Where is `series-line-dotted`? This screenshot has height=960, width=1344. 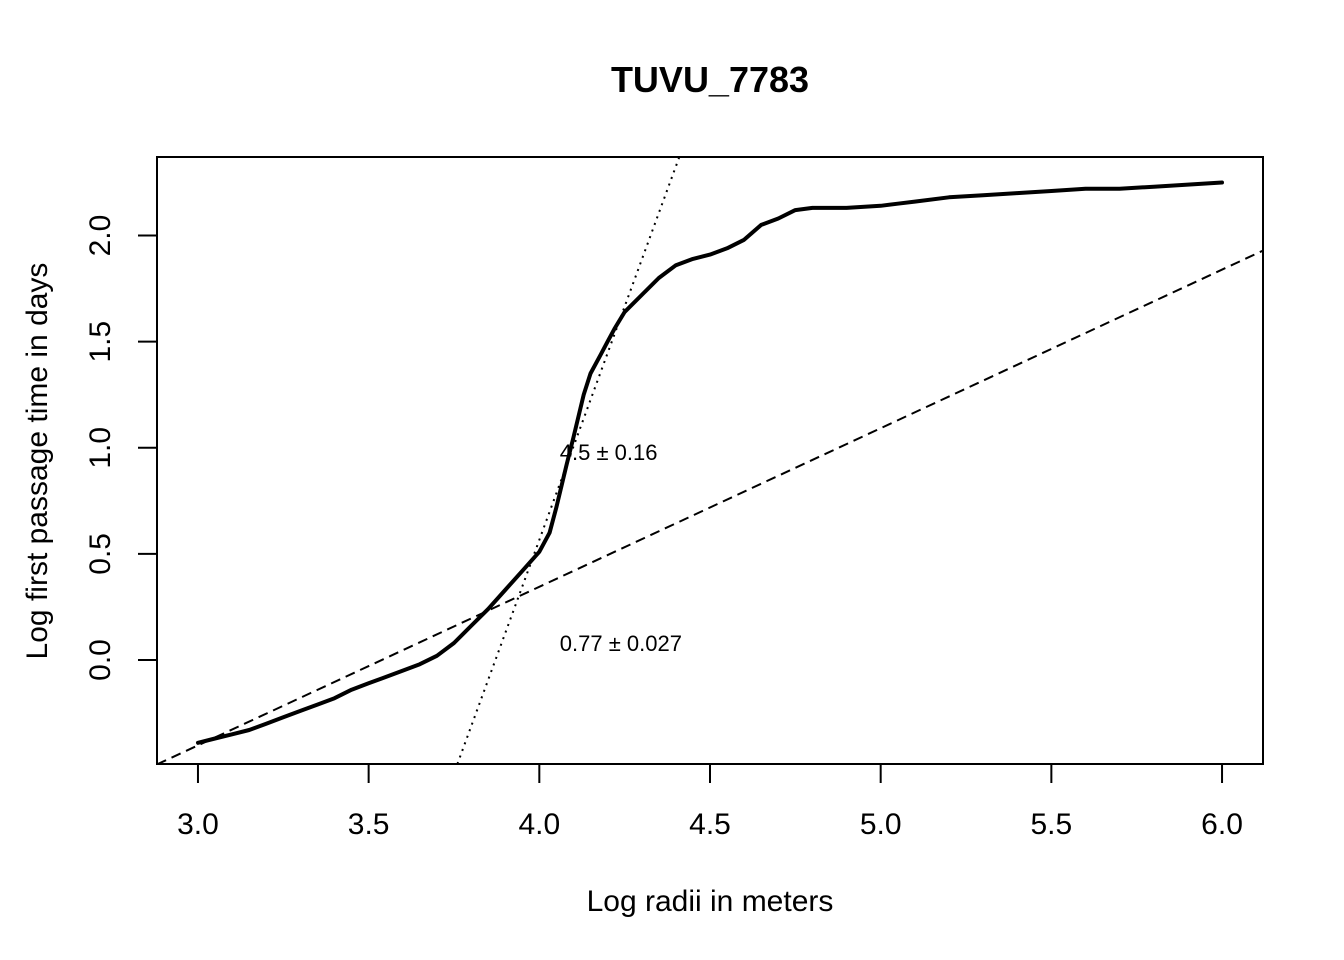
series-line-dotted is located at coordinates (568, 460).